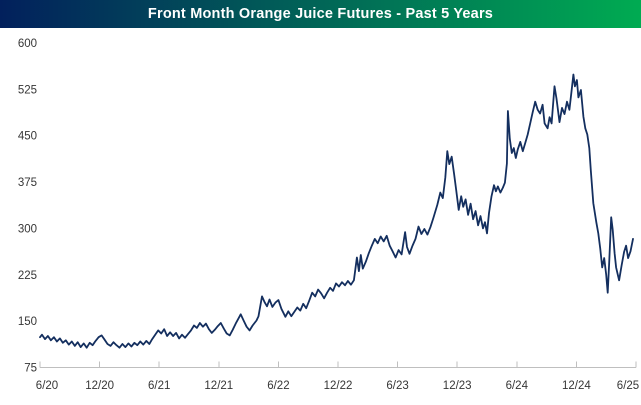 The image size is (641, 405). What do you see at coordinates (397, 386) in the screenshot?
I see `x-axis-label: 6/23` at bounding box center [397, 386].